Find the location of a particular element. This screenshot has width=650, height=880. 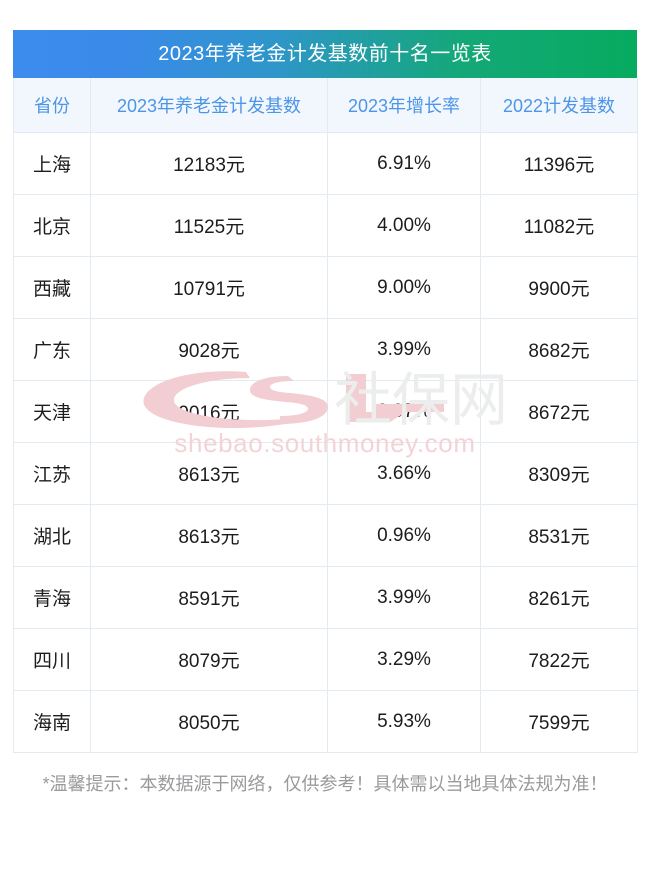

cell-province: 四川 is located at coordinates (52, 659).